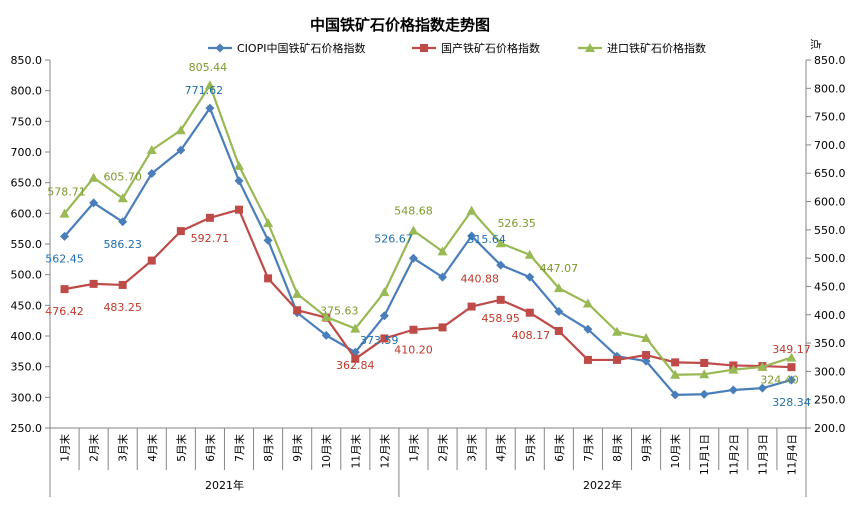 This screenshot has width=867, height=523. What do you see at coordinates (530, 448) in the screenshot?
I see `x-tick-label: 5月末` at bounding box center [530, 448].